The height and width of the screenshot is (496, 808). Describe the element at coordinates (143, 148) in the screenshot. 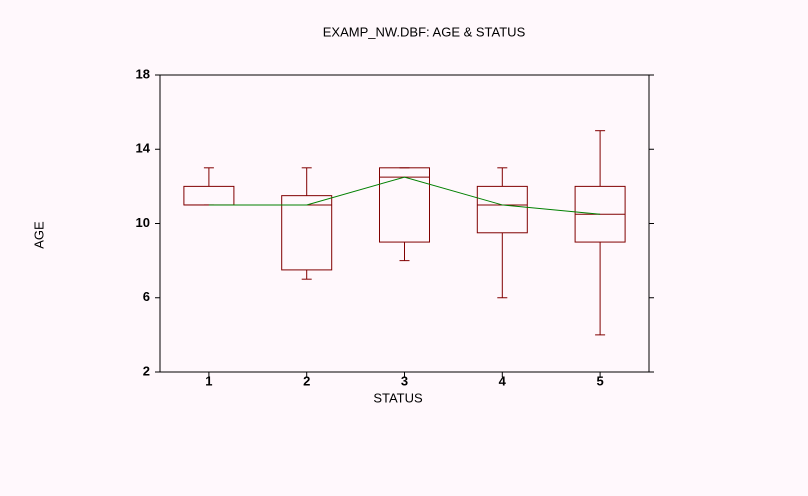

I see `y-tick-label: 14` at that location.